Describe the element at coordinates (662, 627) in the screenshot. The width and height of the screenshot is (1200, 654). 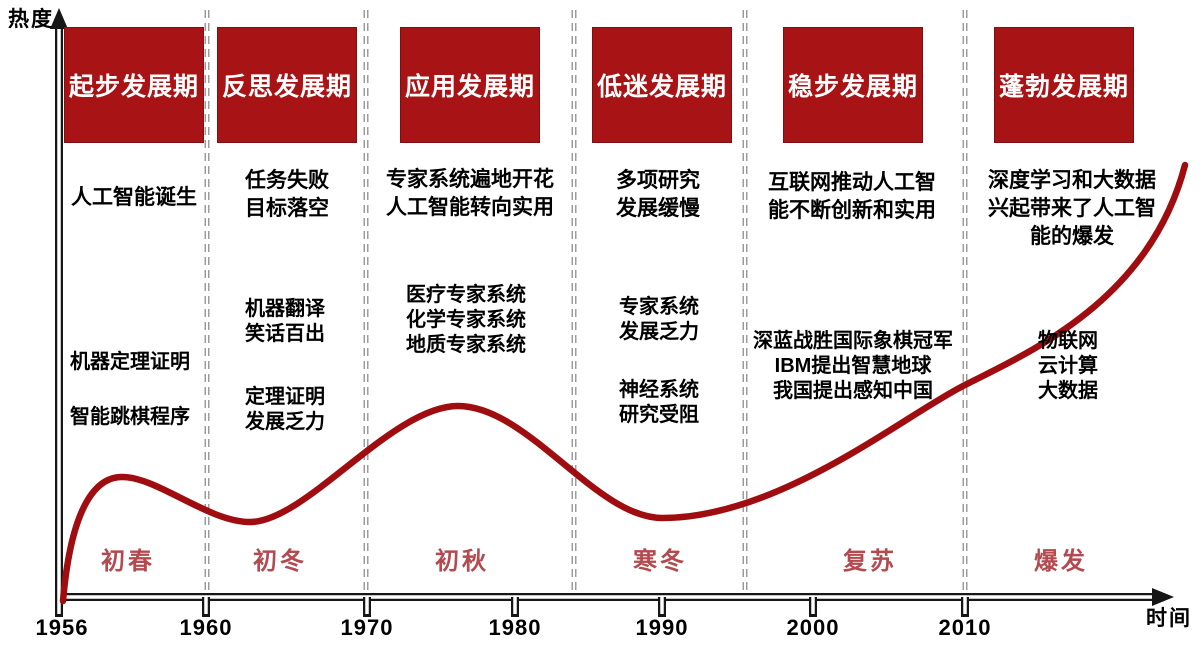
I see `year-label-1990: 1990` at that location.